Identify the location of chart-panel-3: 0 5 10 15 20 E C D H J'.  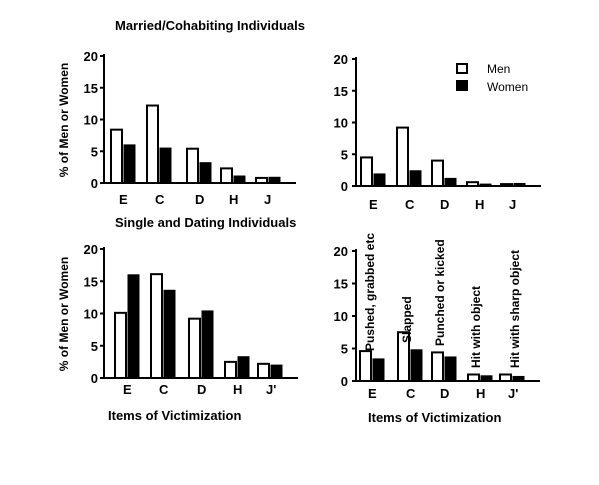
(191, 319).